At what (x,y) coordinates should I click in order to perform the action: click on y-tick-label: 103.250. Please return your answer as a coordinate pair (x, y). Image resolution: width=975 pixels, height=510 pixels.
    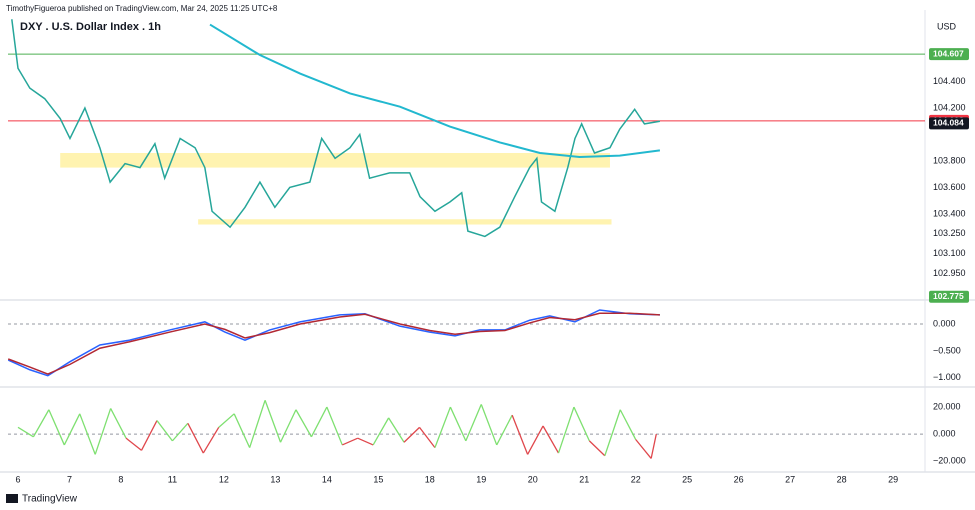
    Looking at the image, I should click on (949, 233).